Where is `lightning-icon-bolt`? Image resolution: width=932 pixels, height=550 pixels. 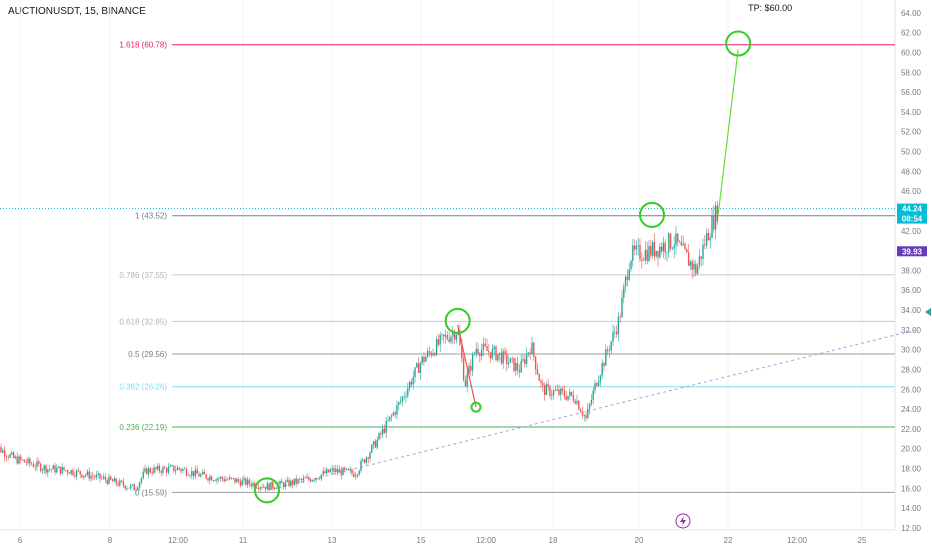
lightning-icon-bolt is located at coordinates (683, 521).